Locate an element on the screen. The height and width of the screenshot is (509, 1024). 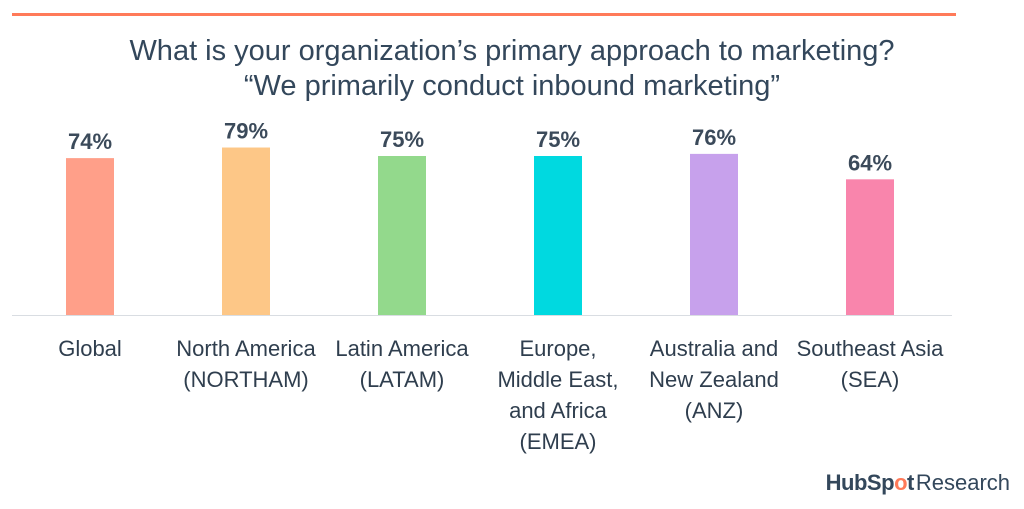
category-label-line: and Africa is located at coordinates (558, 410).